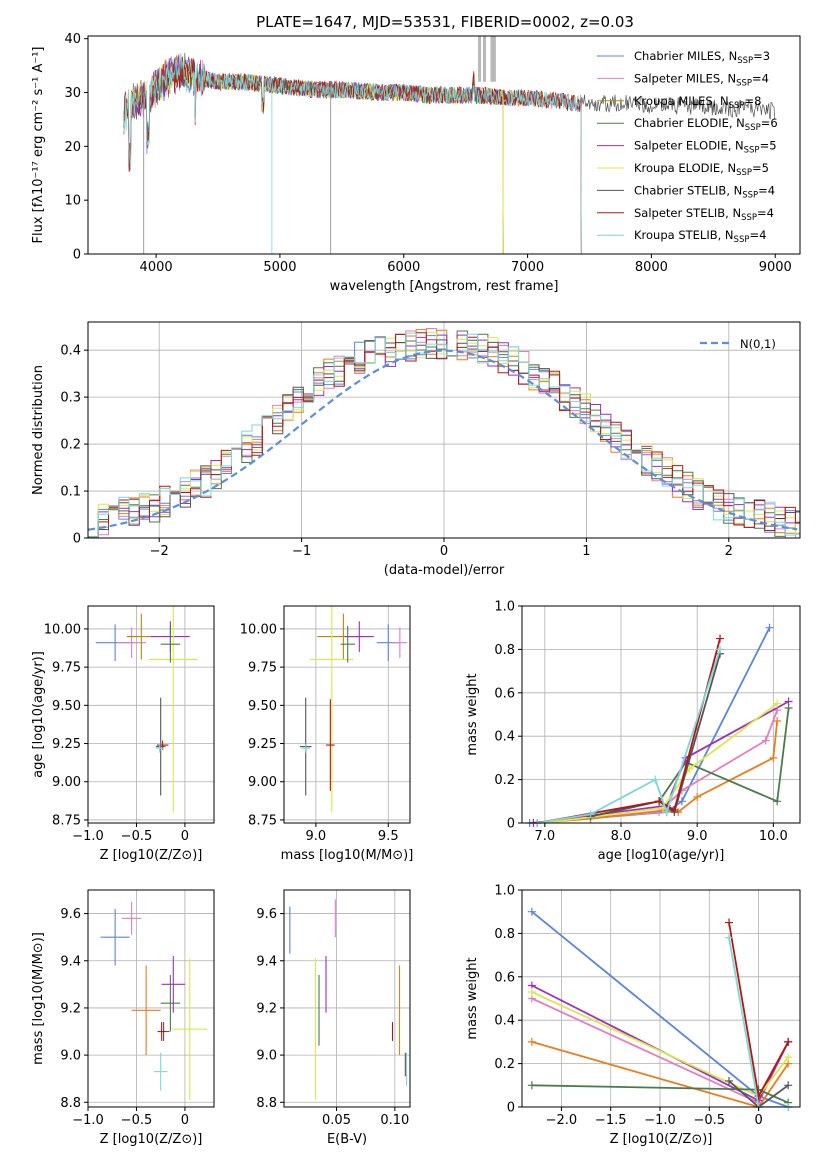  What do you see at coordinates (704, 191) in the screenshot?
I see `legend-entry: Chabrier STELIB, NSSP=4` at bounding box center [704, 191].